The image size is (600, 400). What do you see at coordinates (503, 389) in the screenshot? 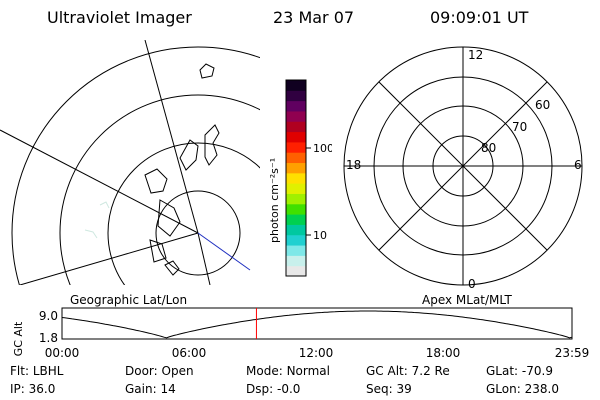
I see `glon-label: GLon:` at bounding box center [503, 389].